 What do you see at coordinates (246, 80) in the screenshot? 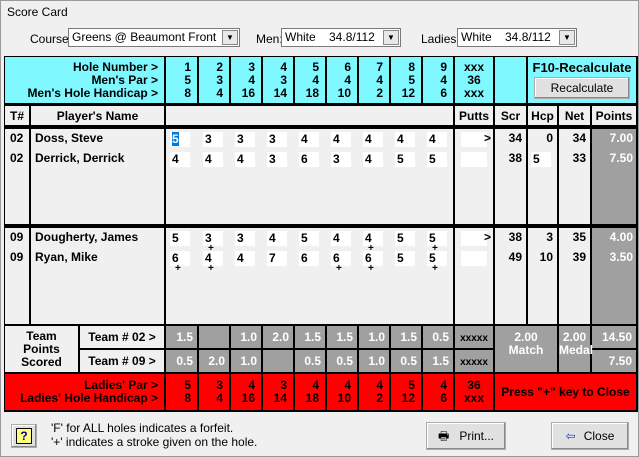
I see `hole-header-3: 3 4 16` at bounding box center [246, 80].